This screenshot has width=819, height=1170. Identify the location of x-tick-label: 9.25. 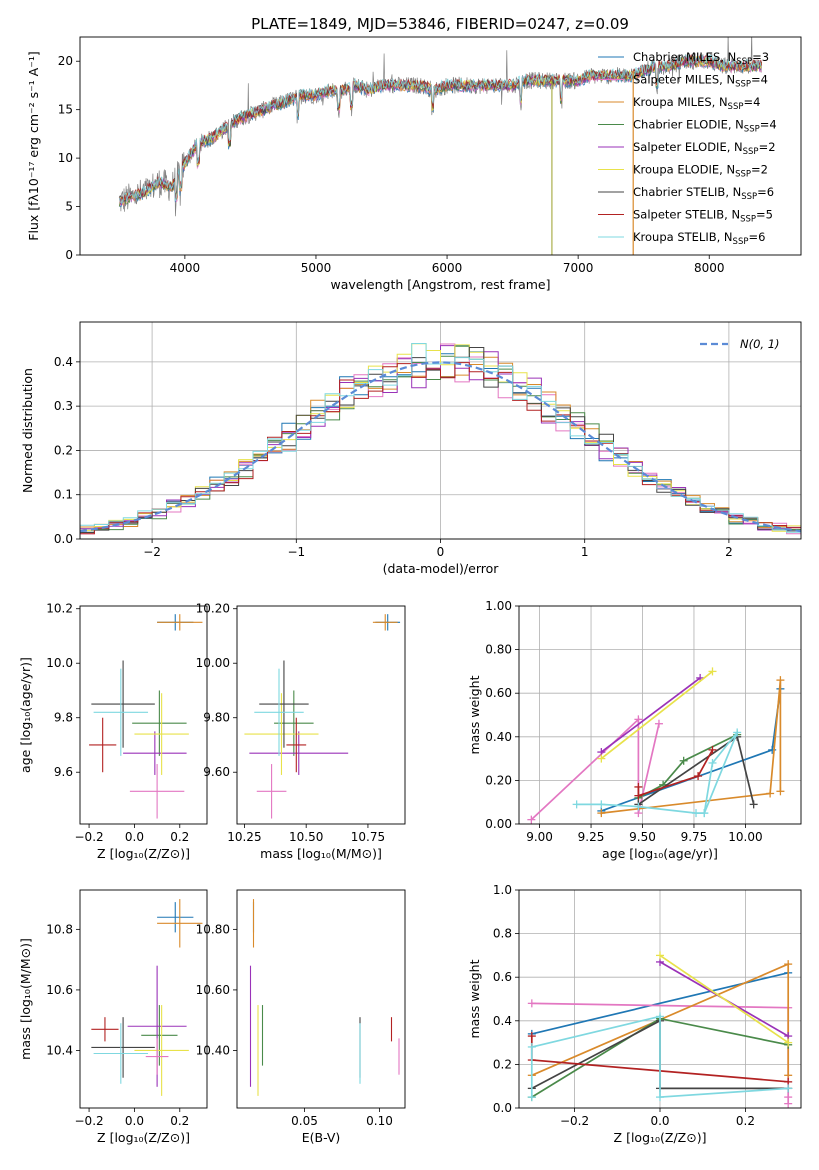
(591, 837).